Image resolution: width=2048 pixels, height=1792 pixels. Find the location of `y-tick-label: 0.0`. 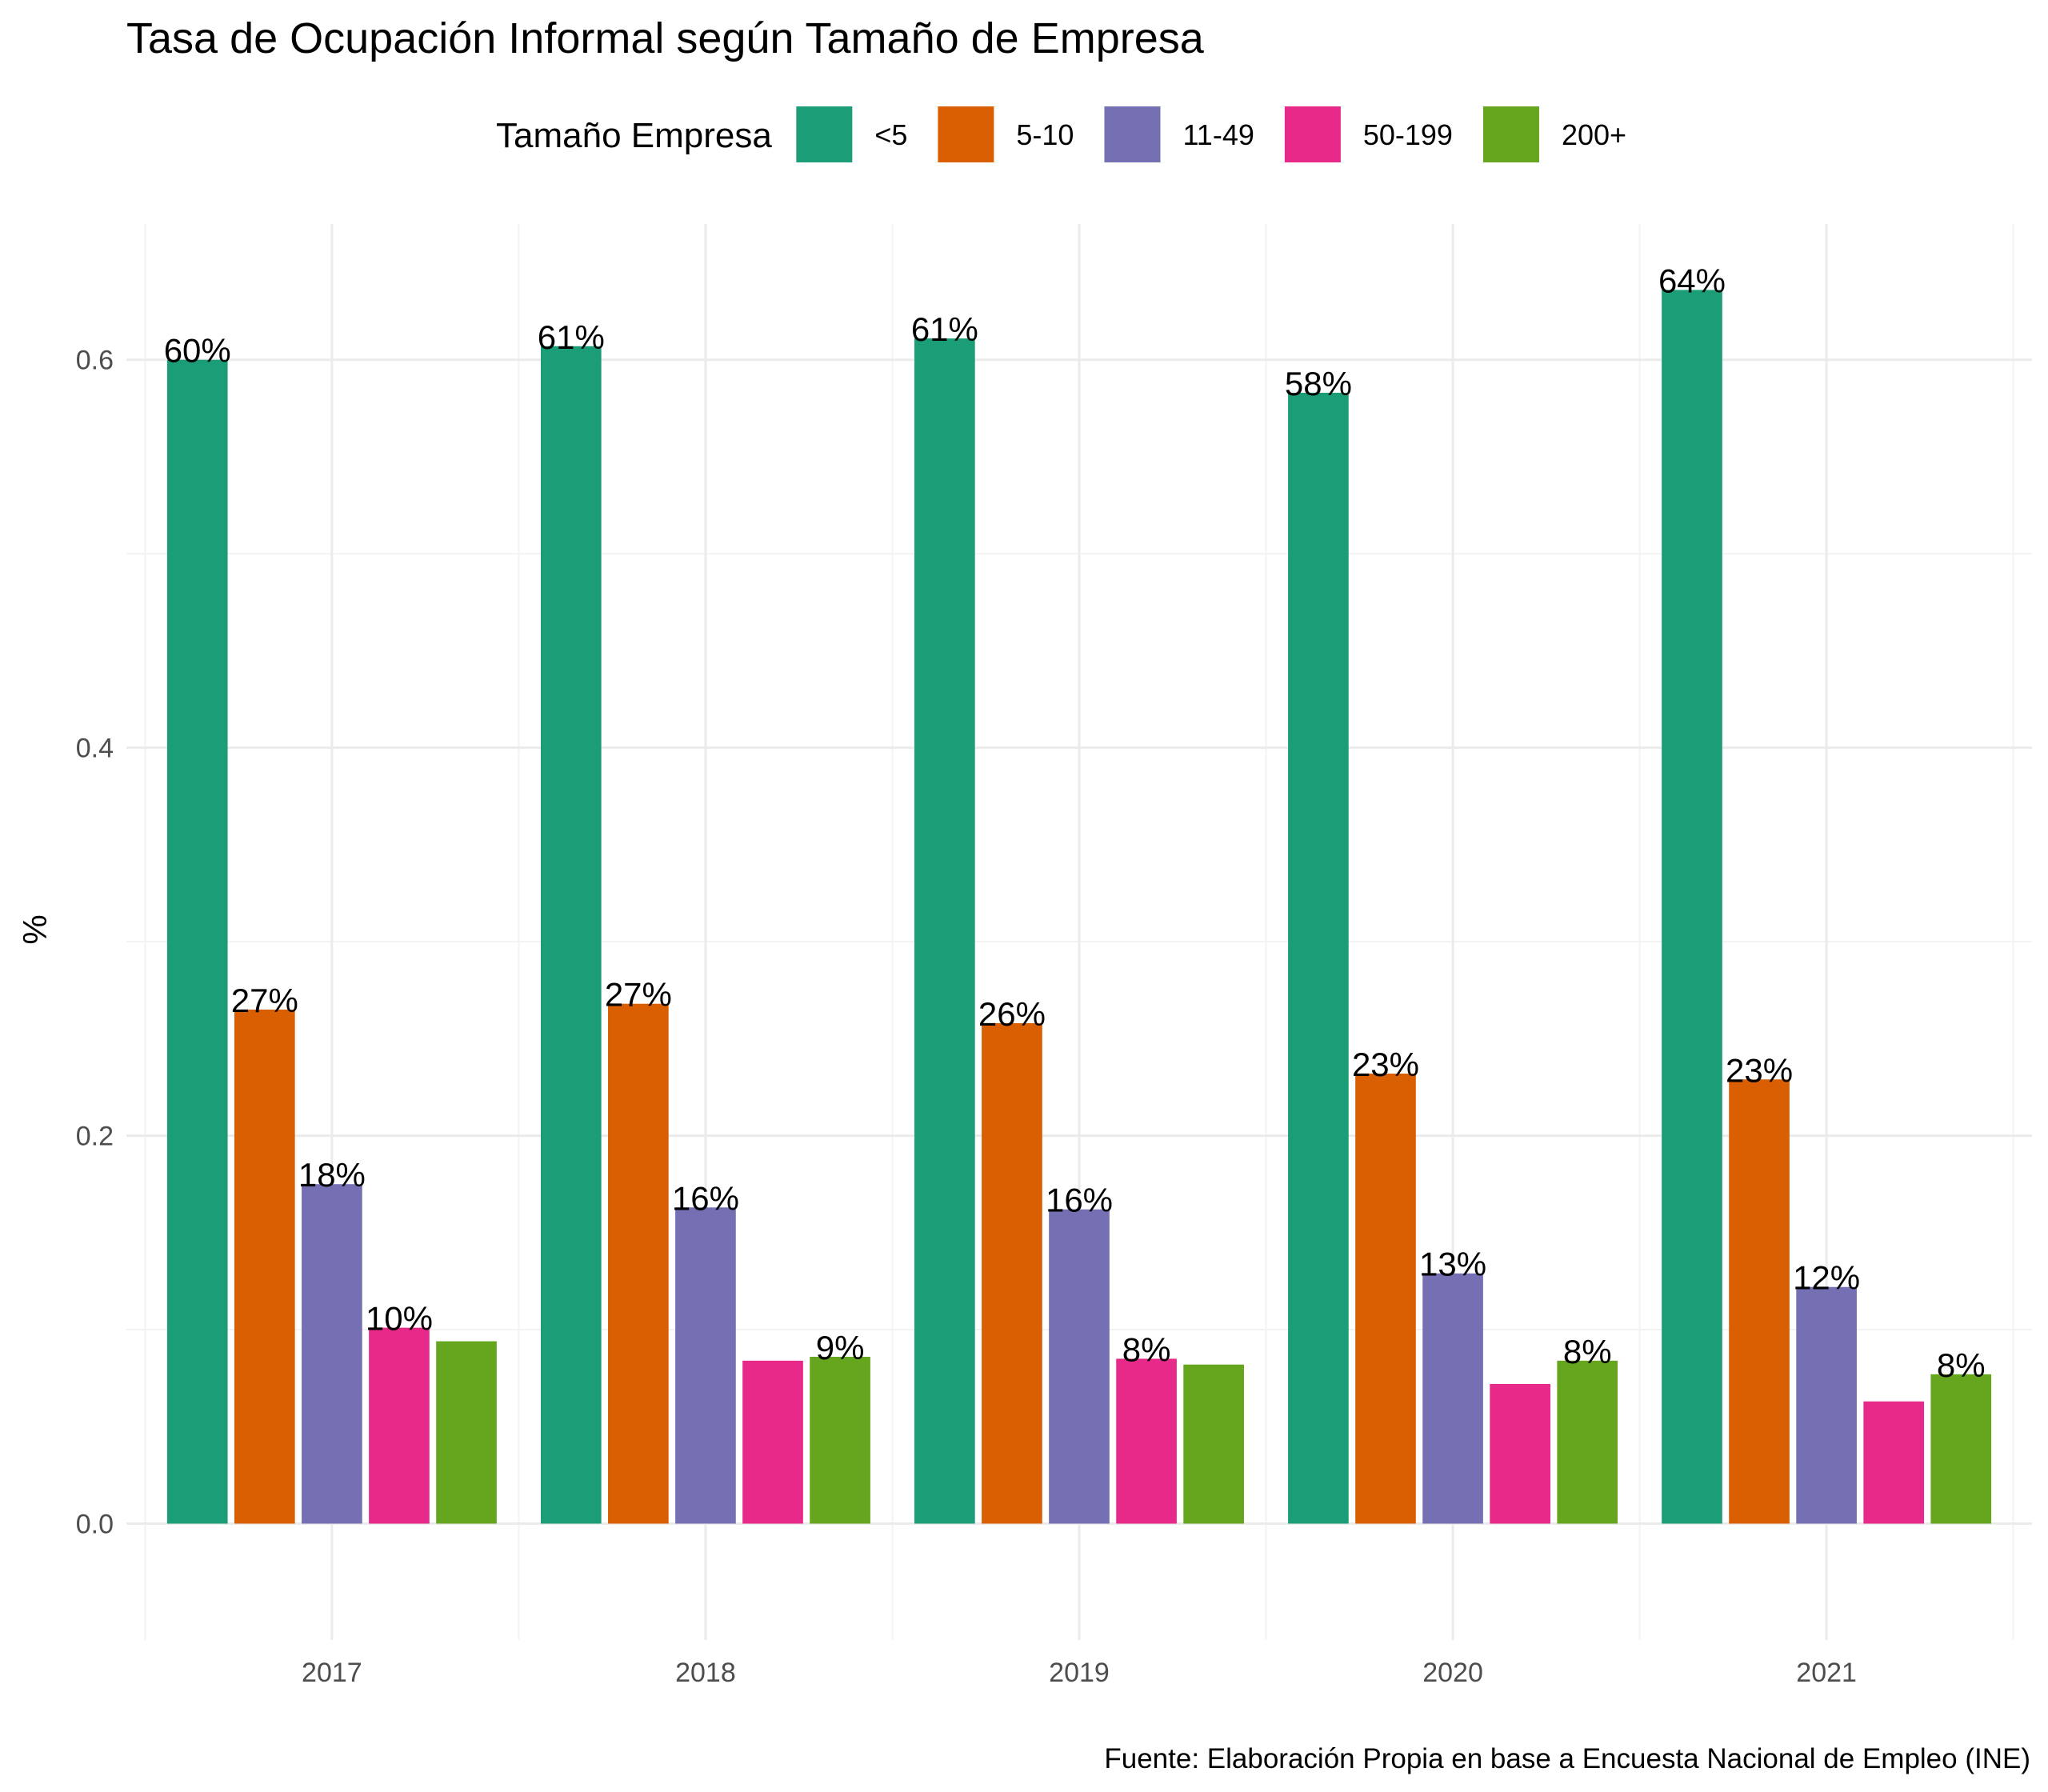

y-tick-label: 0.0 is located at coordinates (95, 1525).